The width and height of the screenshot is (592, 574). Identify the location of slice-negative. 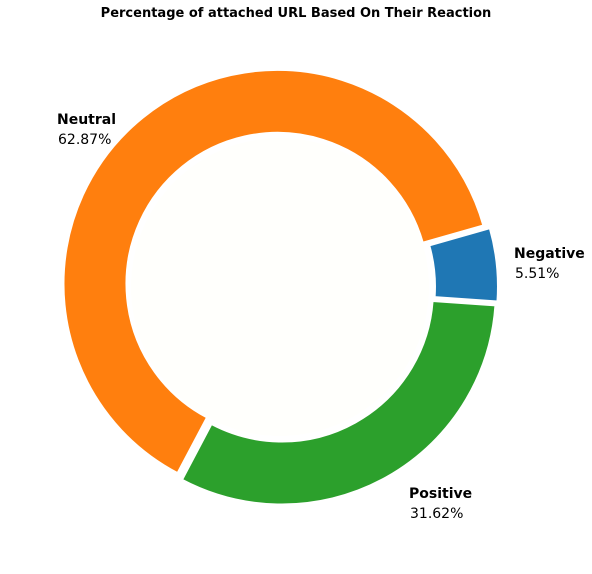
(463, 264).